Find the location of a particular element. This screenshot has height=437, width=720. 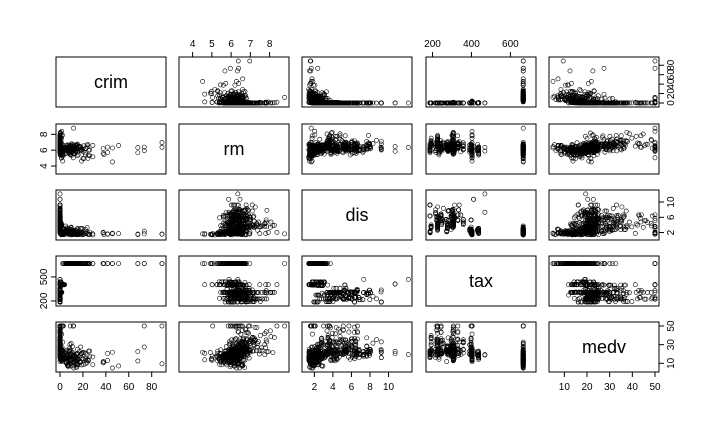

point-193-rm-dis is located at coordinates (320, 139).